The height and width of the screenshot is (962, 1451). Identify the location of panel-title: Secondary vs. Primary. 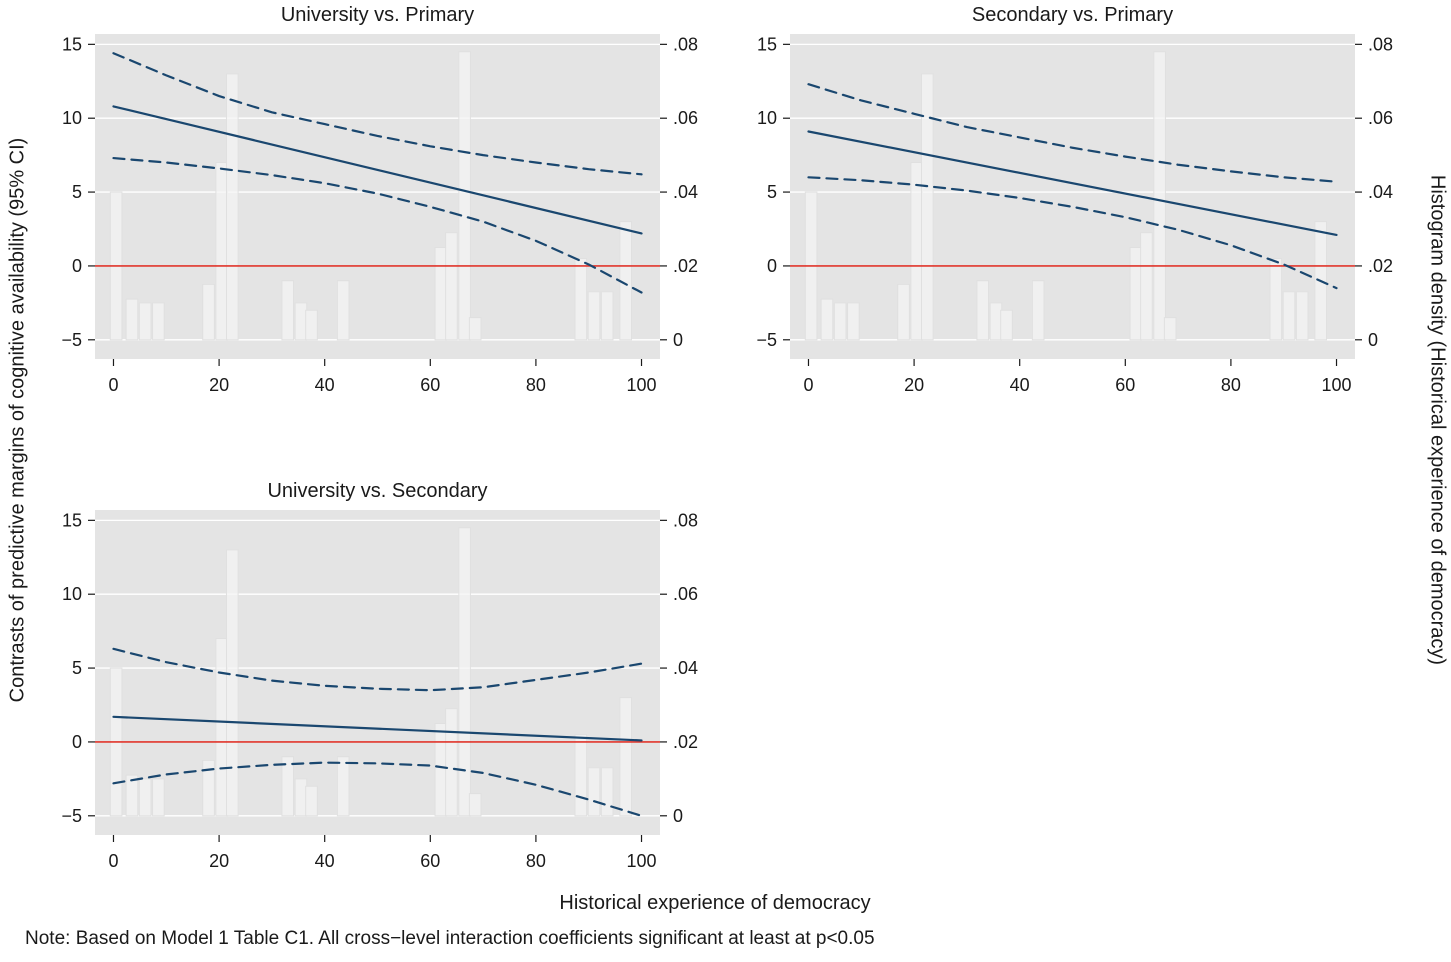
(1072, 15).